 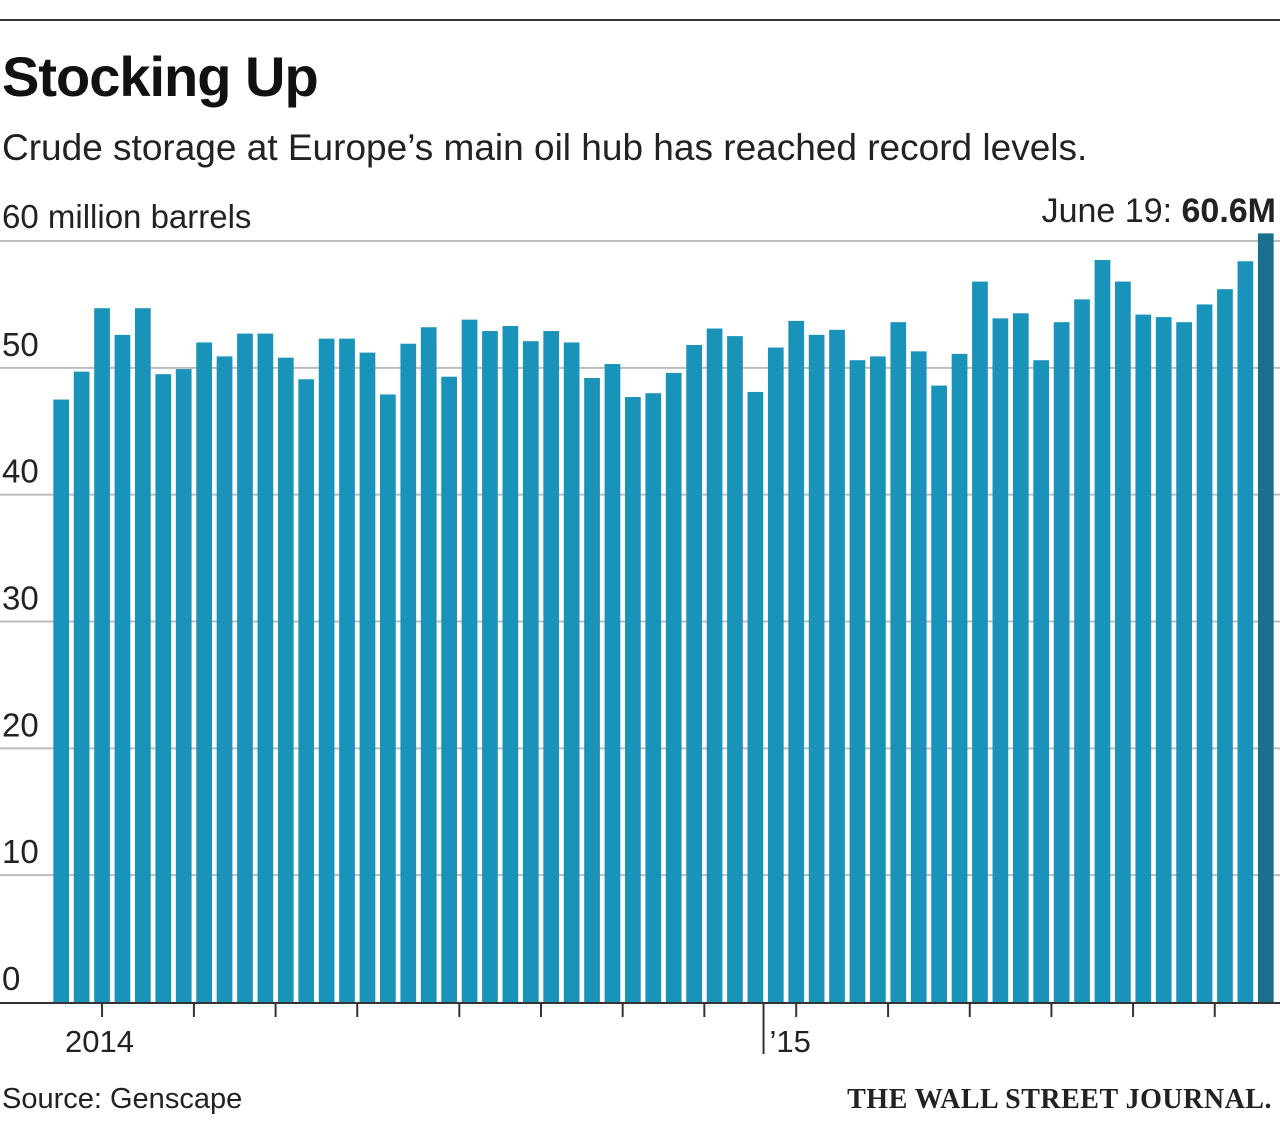 What do you see at coordinates (122, 1099) in the screenshot?
I see `source-note: Source: Genscape` at bounding box center [122, 1099].